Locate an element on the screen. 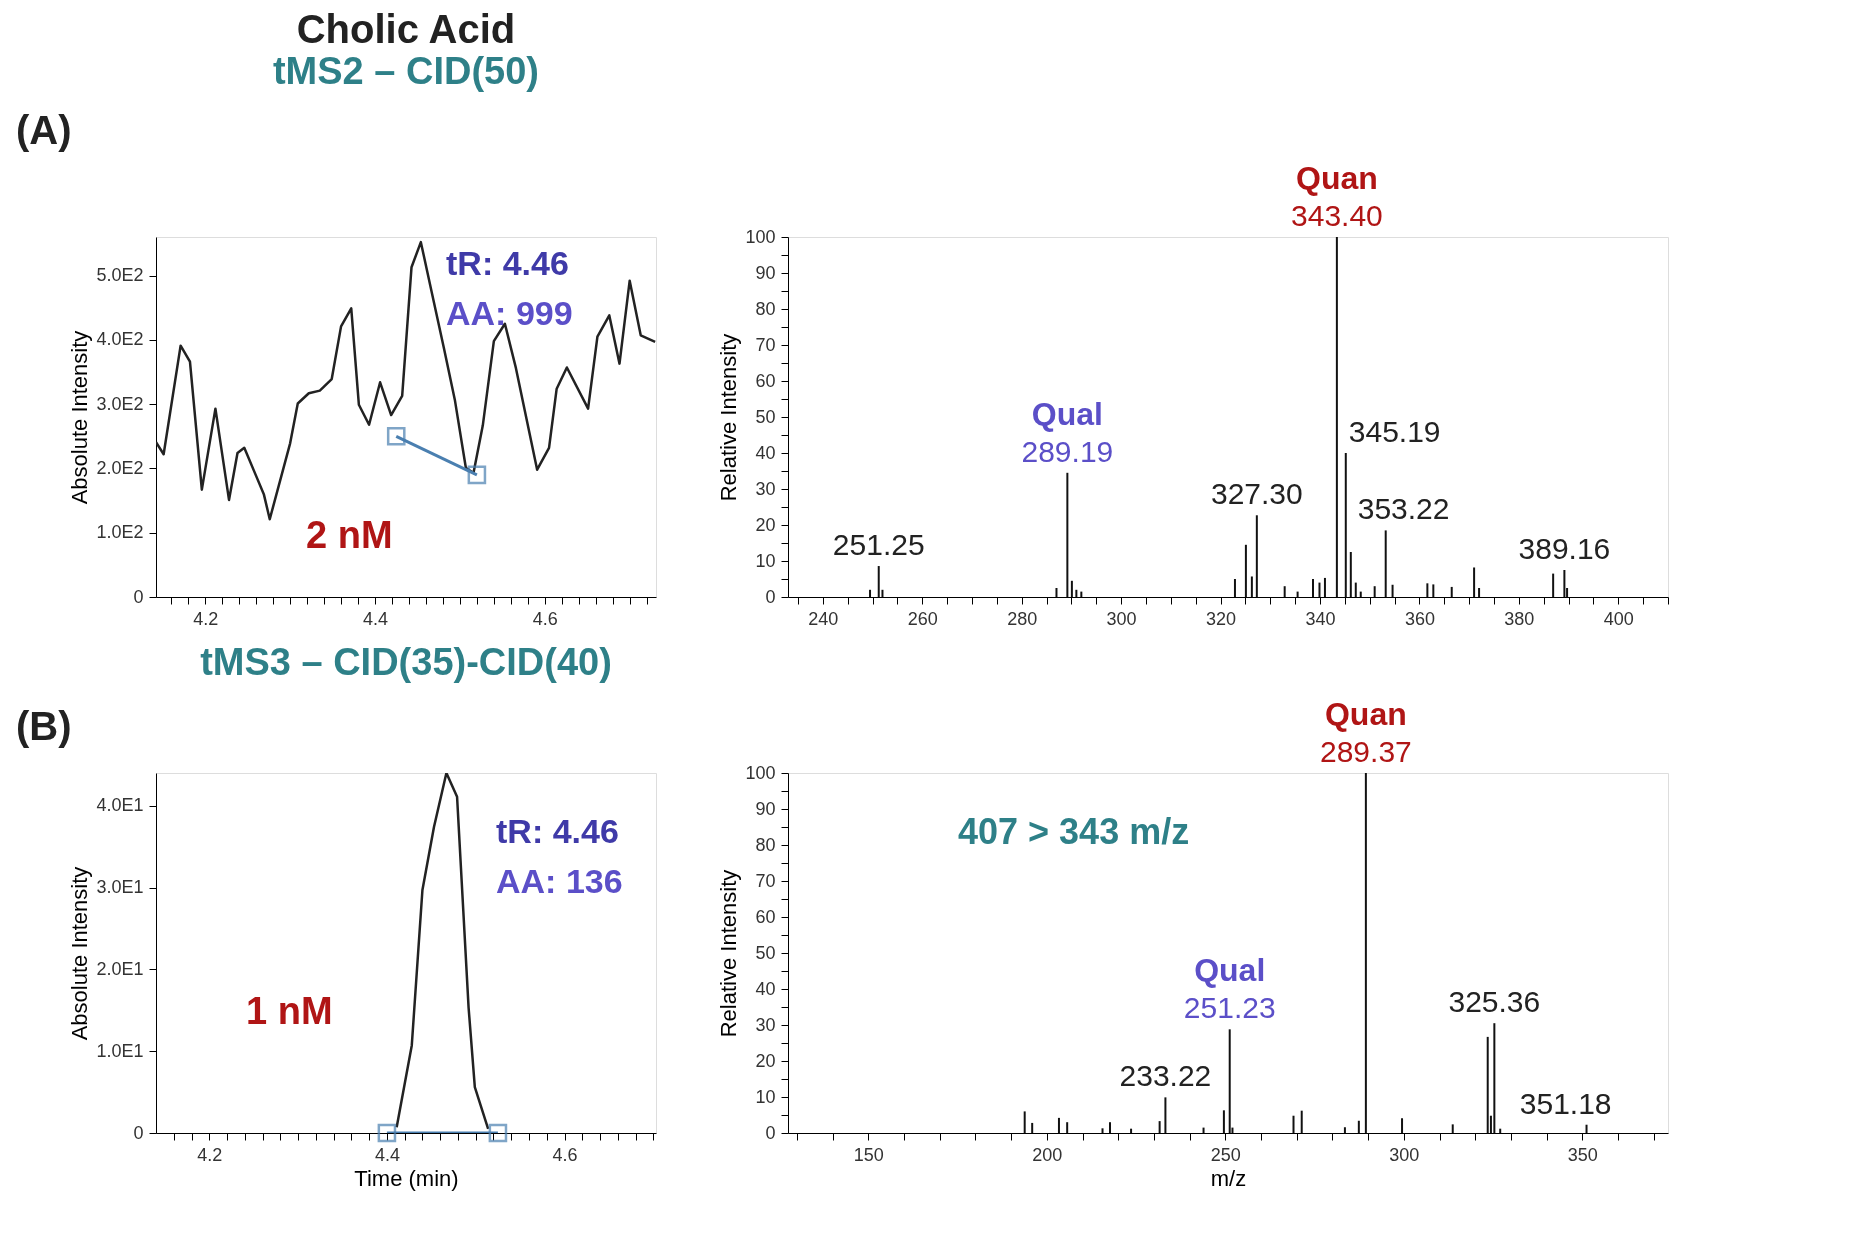 Image resolution: width=1865 pixels, height=1243 pixels. y-tick-label: 4.0E1 is located at coordinates (120, 805).